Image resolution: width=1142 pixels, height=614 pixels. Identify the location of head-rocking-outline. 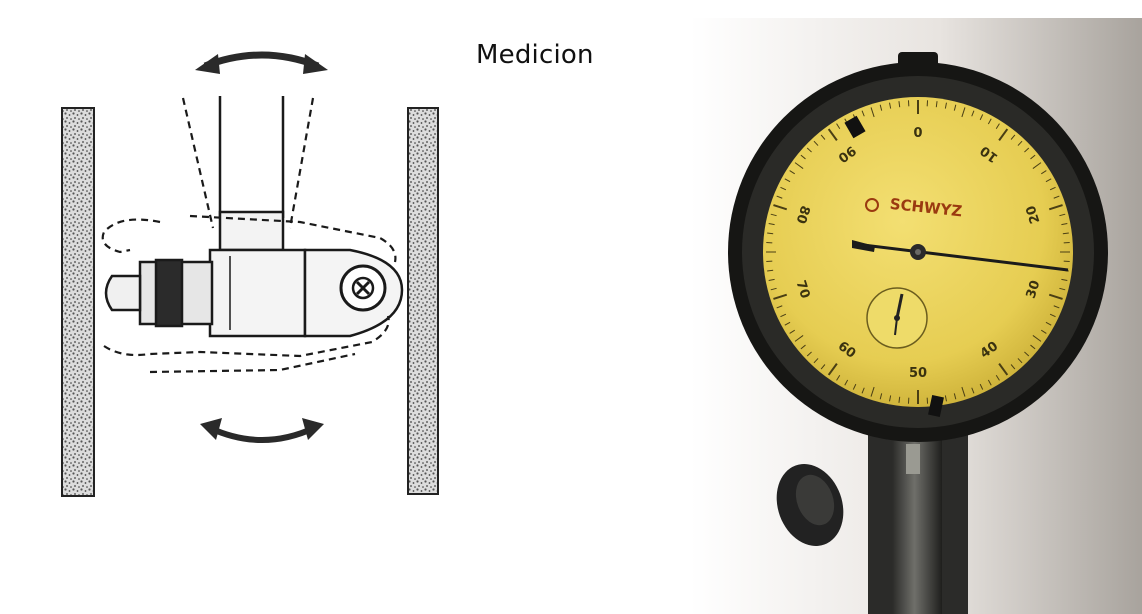
(249, 294).